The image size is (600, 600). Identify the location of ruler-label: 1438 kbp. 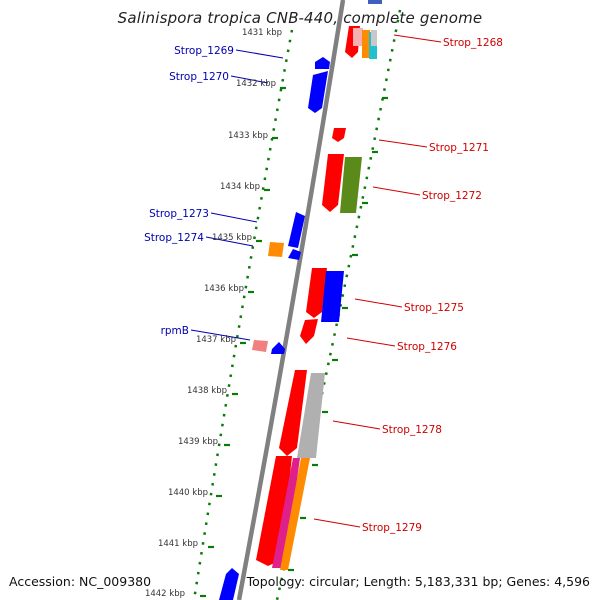
(207, 391).